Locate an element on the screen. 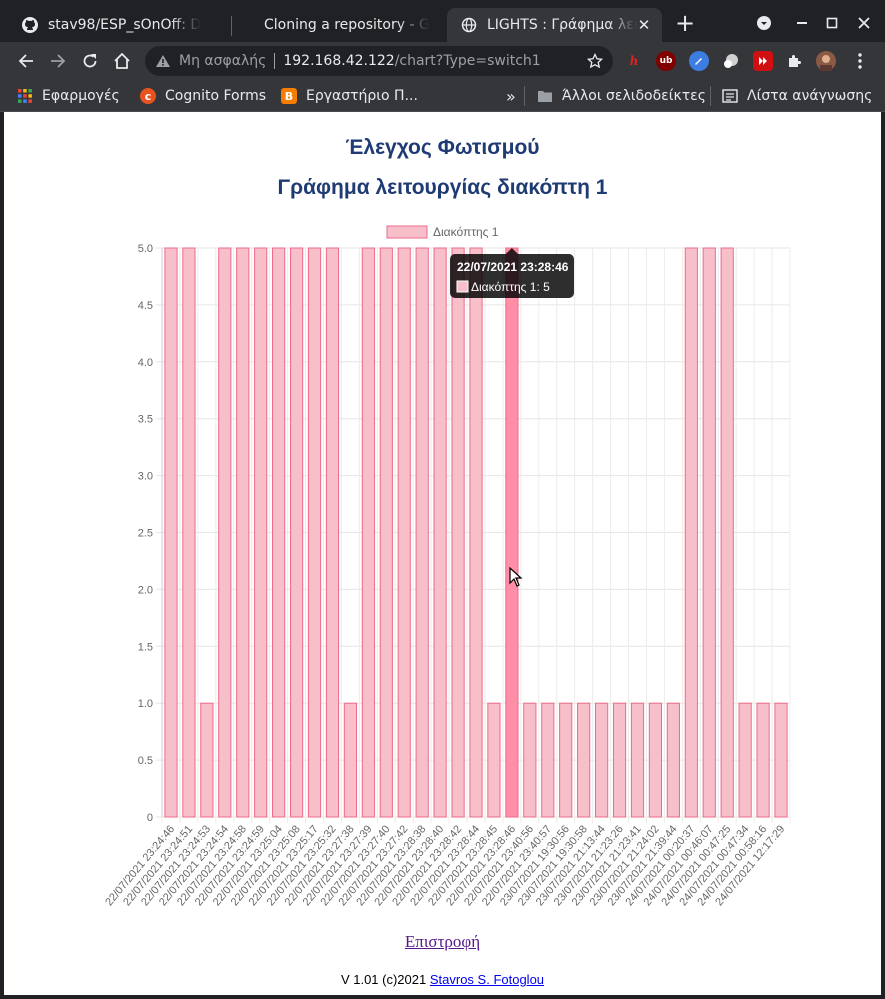  colorful-extension-icon is located at coordinates (699, 61).